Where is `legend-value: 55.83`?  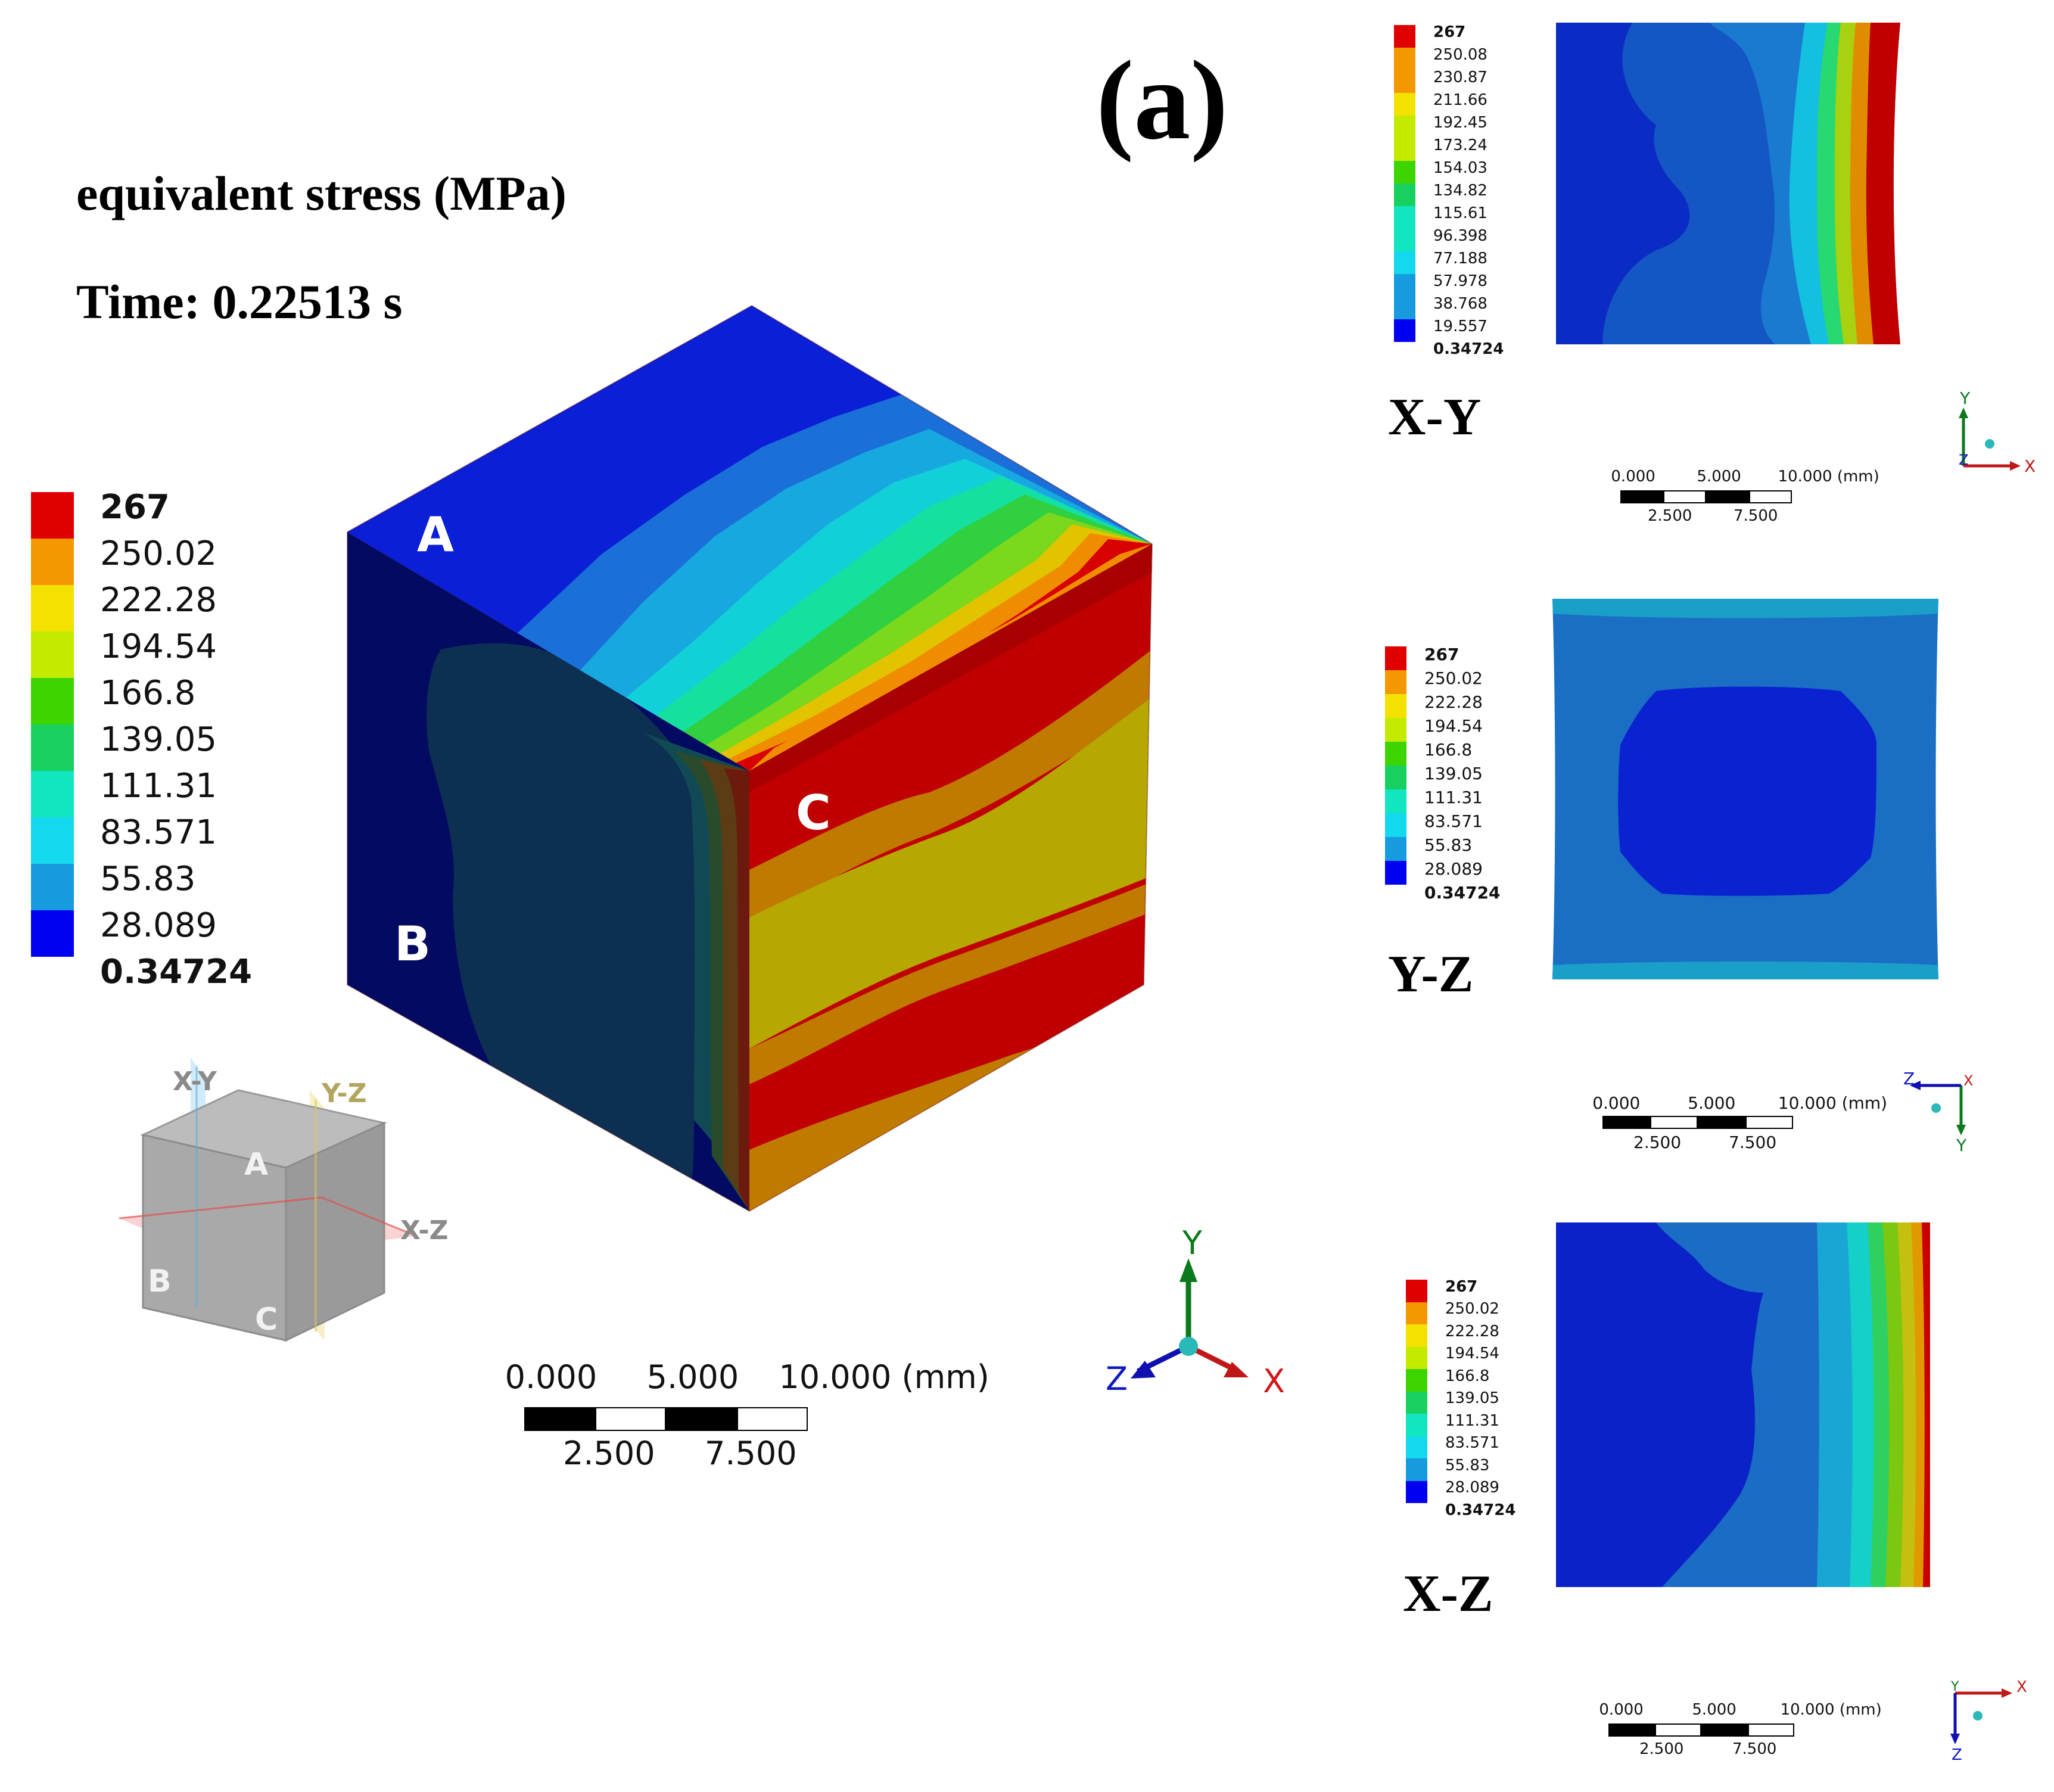
legend-value: 55.83 is located at coordinates (148, 879).